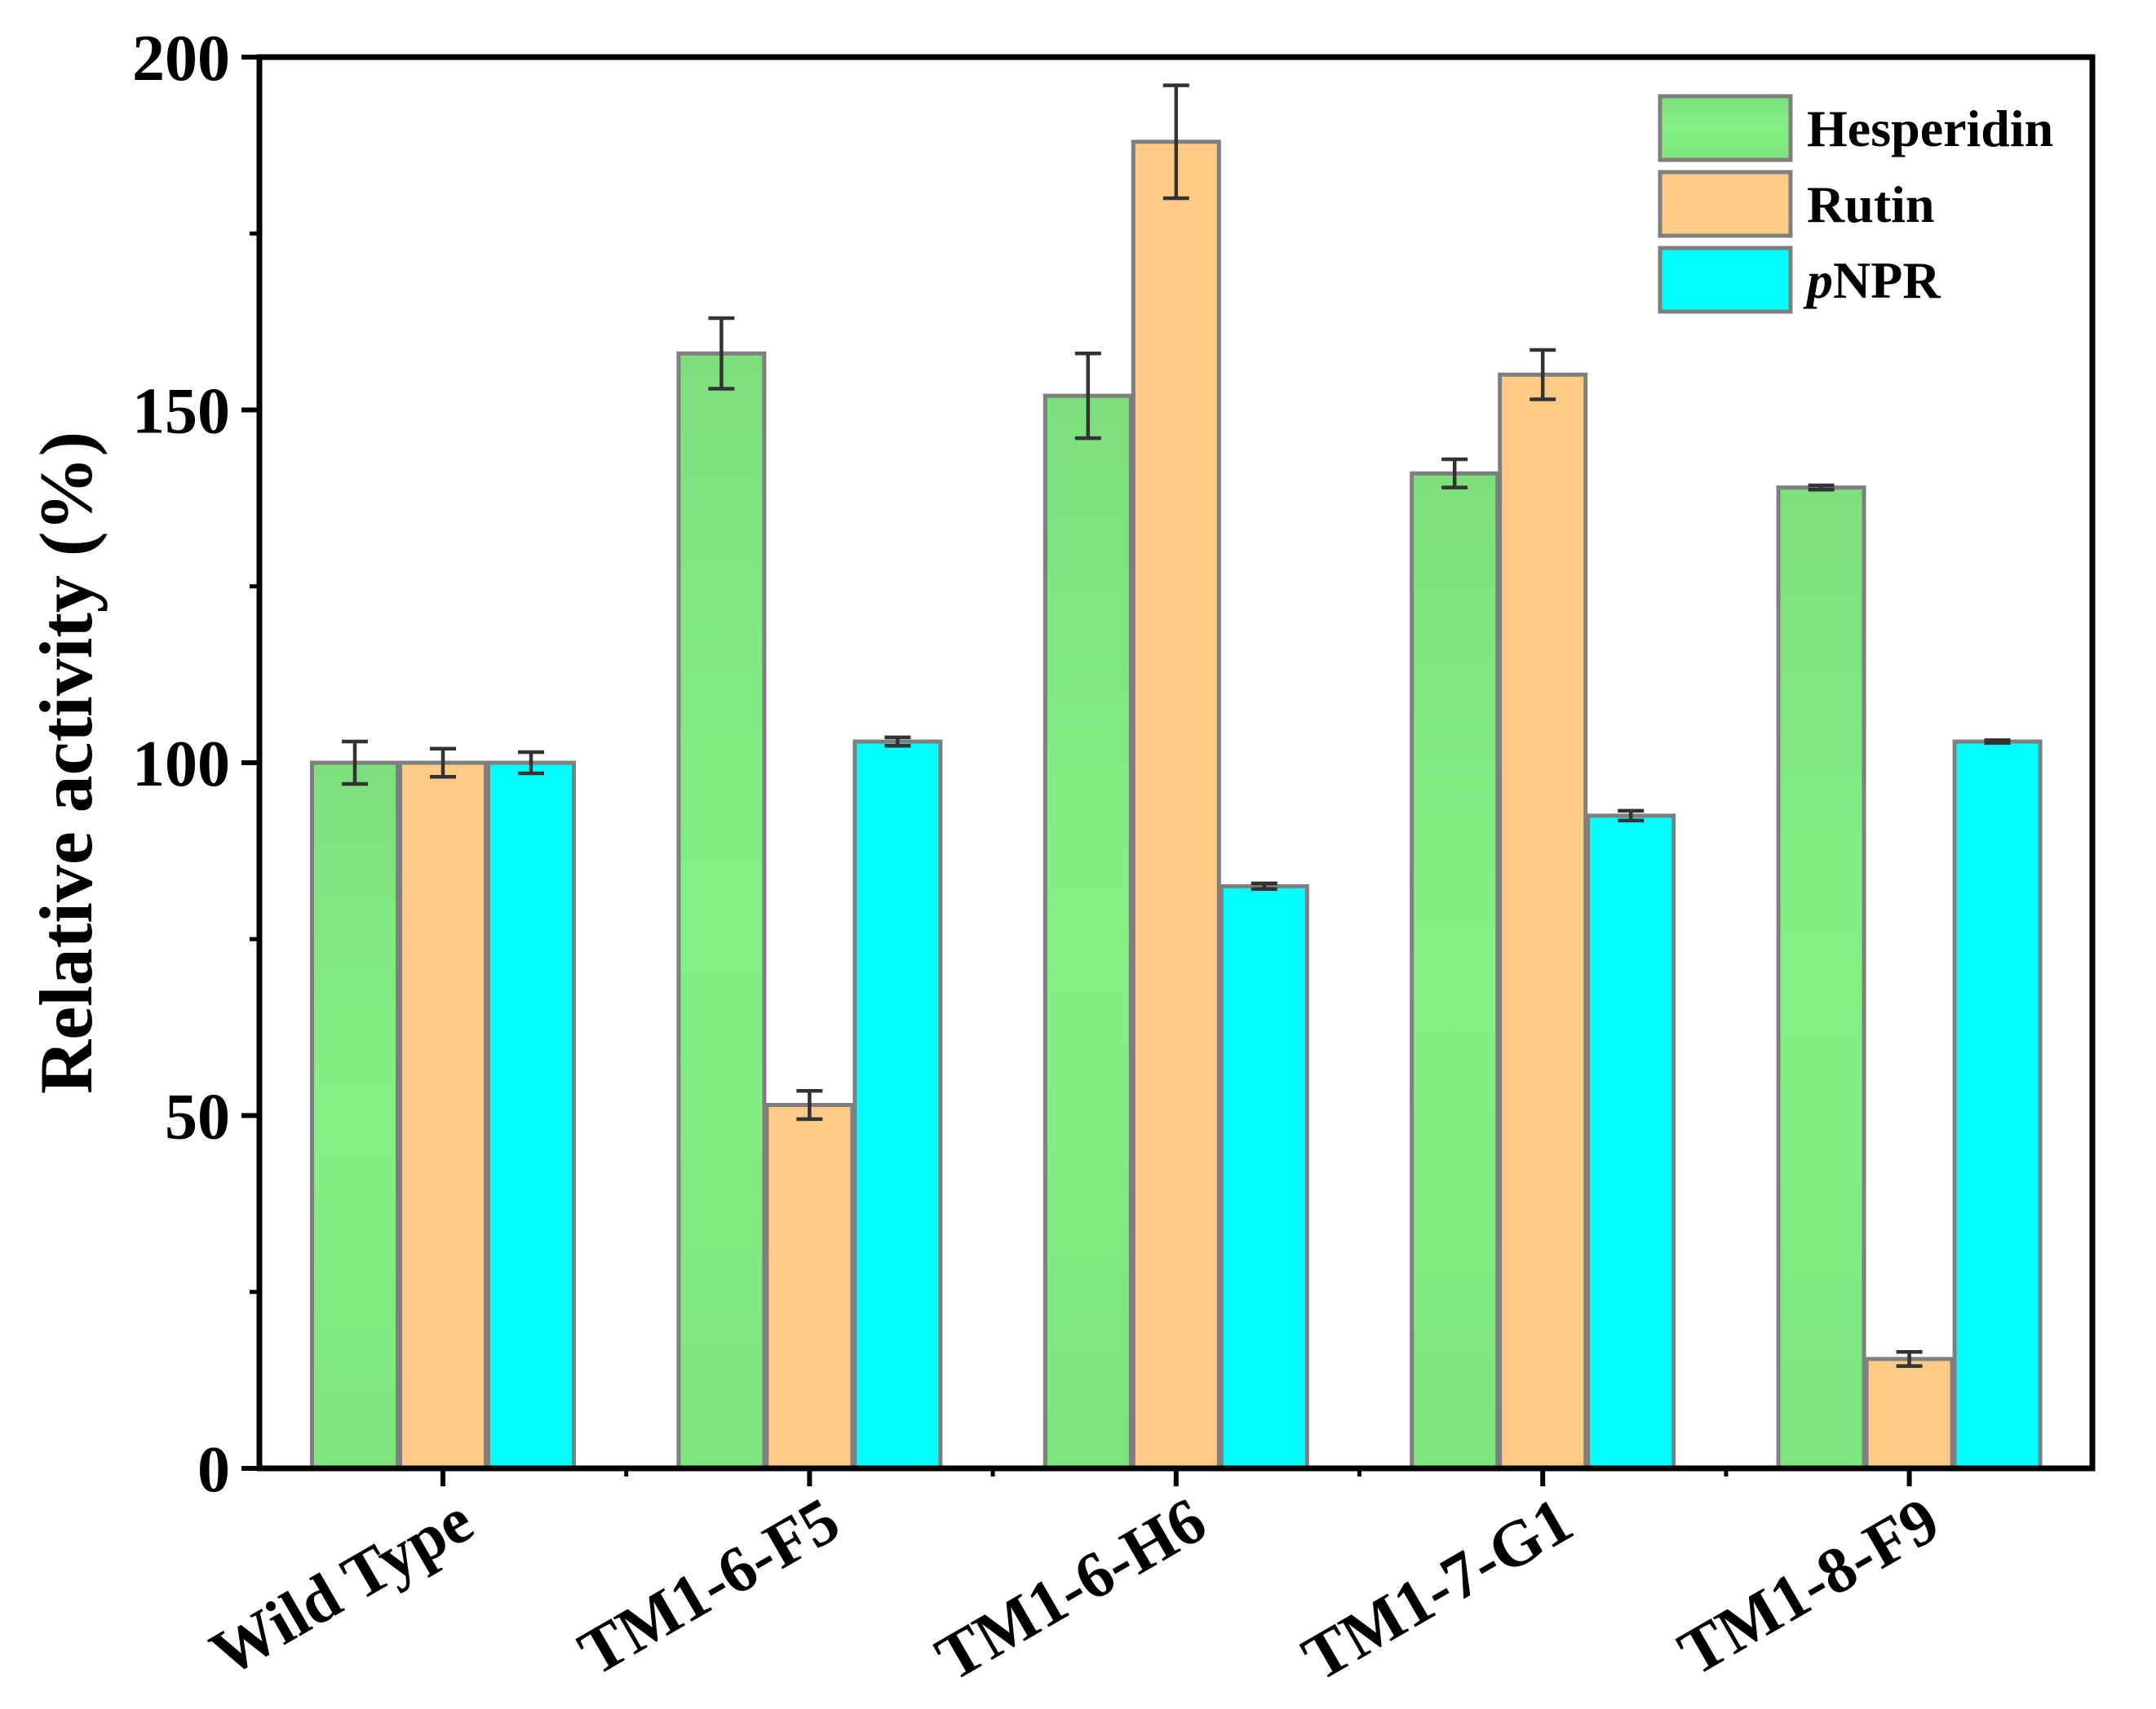 Image resolution: width=2156 pixels, height=1709 pixels. What do you see at coordinates (181, 59) in the screenshot?
I see `y-tick-label: 200` at bounding box center [181, 59].